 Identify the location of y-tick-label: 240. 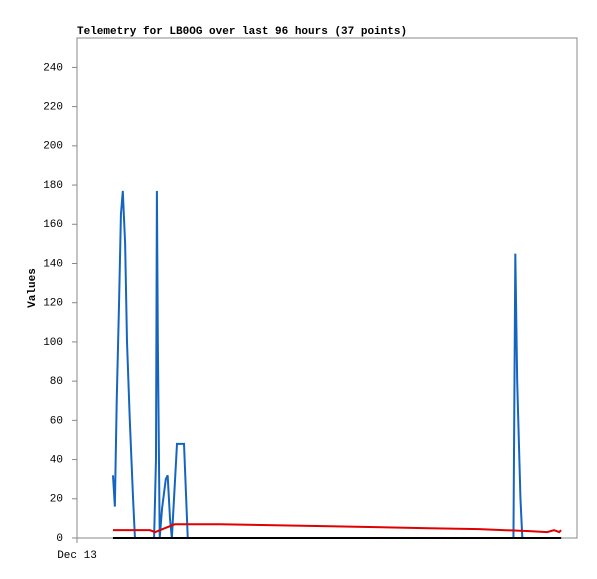
(53, 68).